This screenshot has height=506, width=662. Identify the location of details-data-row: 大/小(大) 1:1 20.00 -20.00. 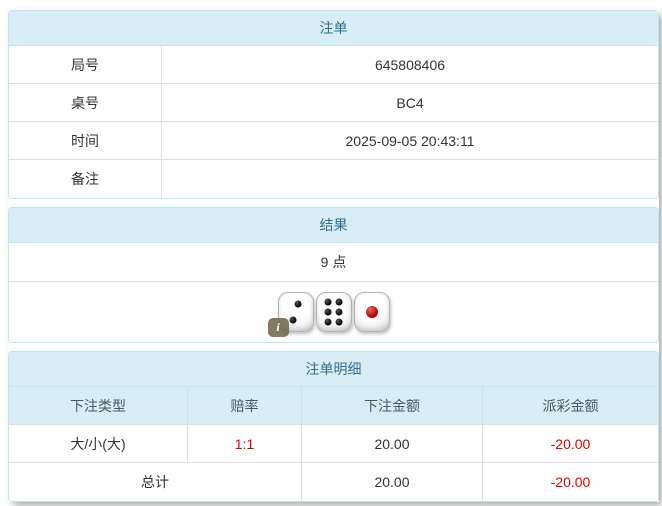
(333, 444).